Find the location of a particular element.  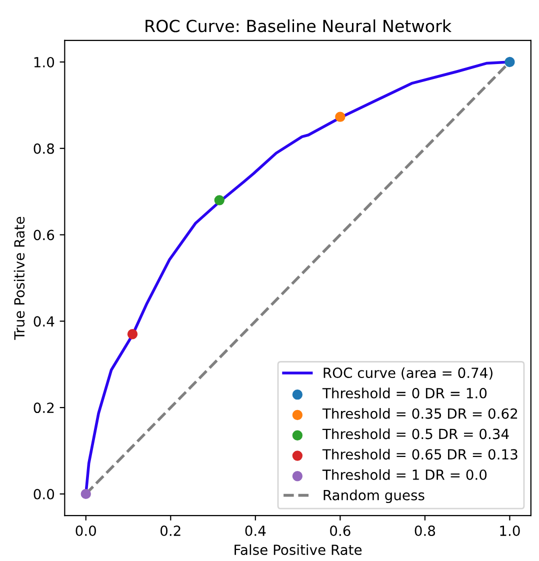

legend-label: Threshold = 0.35 DR = 0.62 is located at coordinates (420, 413).